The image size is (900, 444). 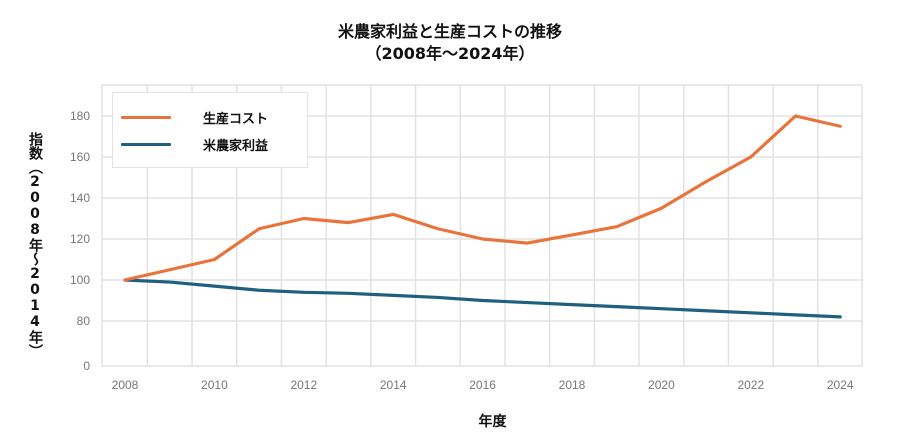 I want to click on x-tick-label: 2016, so click(x=482, y=385).